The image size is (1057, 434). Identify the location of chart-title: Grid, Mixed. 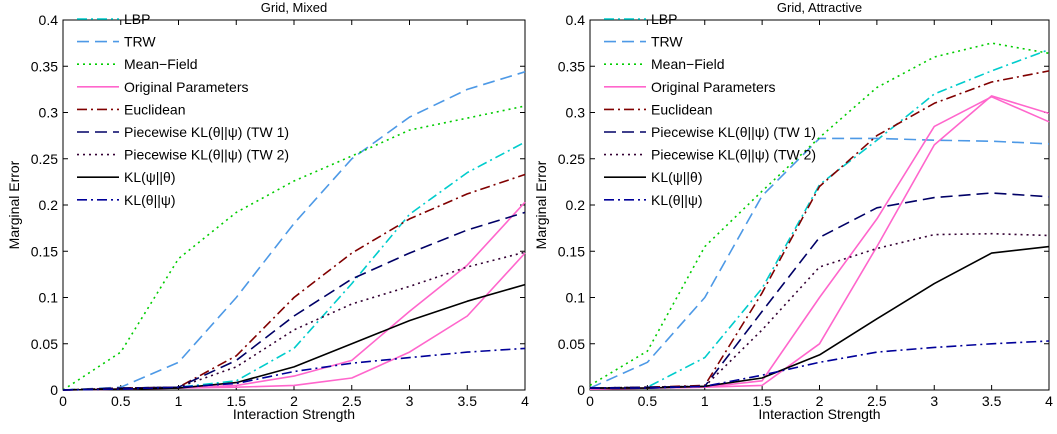
(294, 7).